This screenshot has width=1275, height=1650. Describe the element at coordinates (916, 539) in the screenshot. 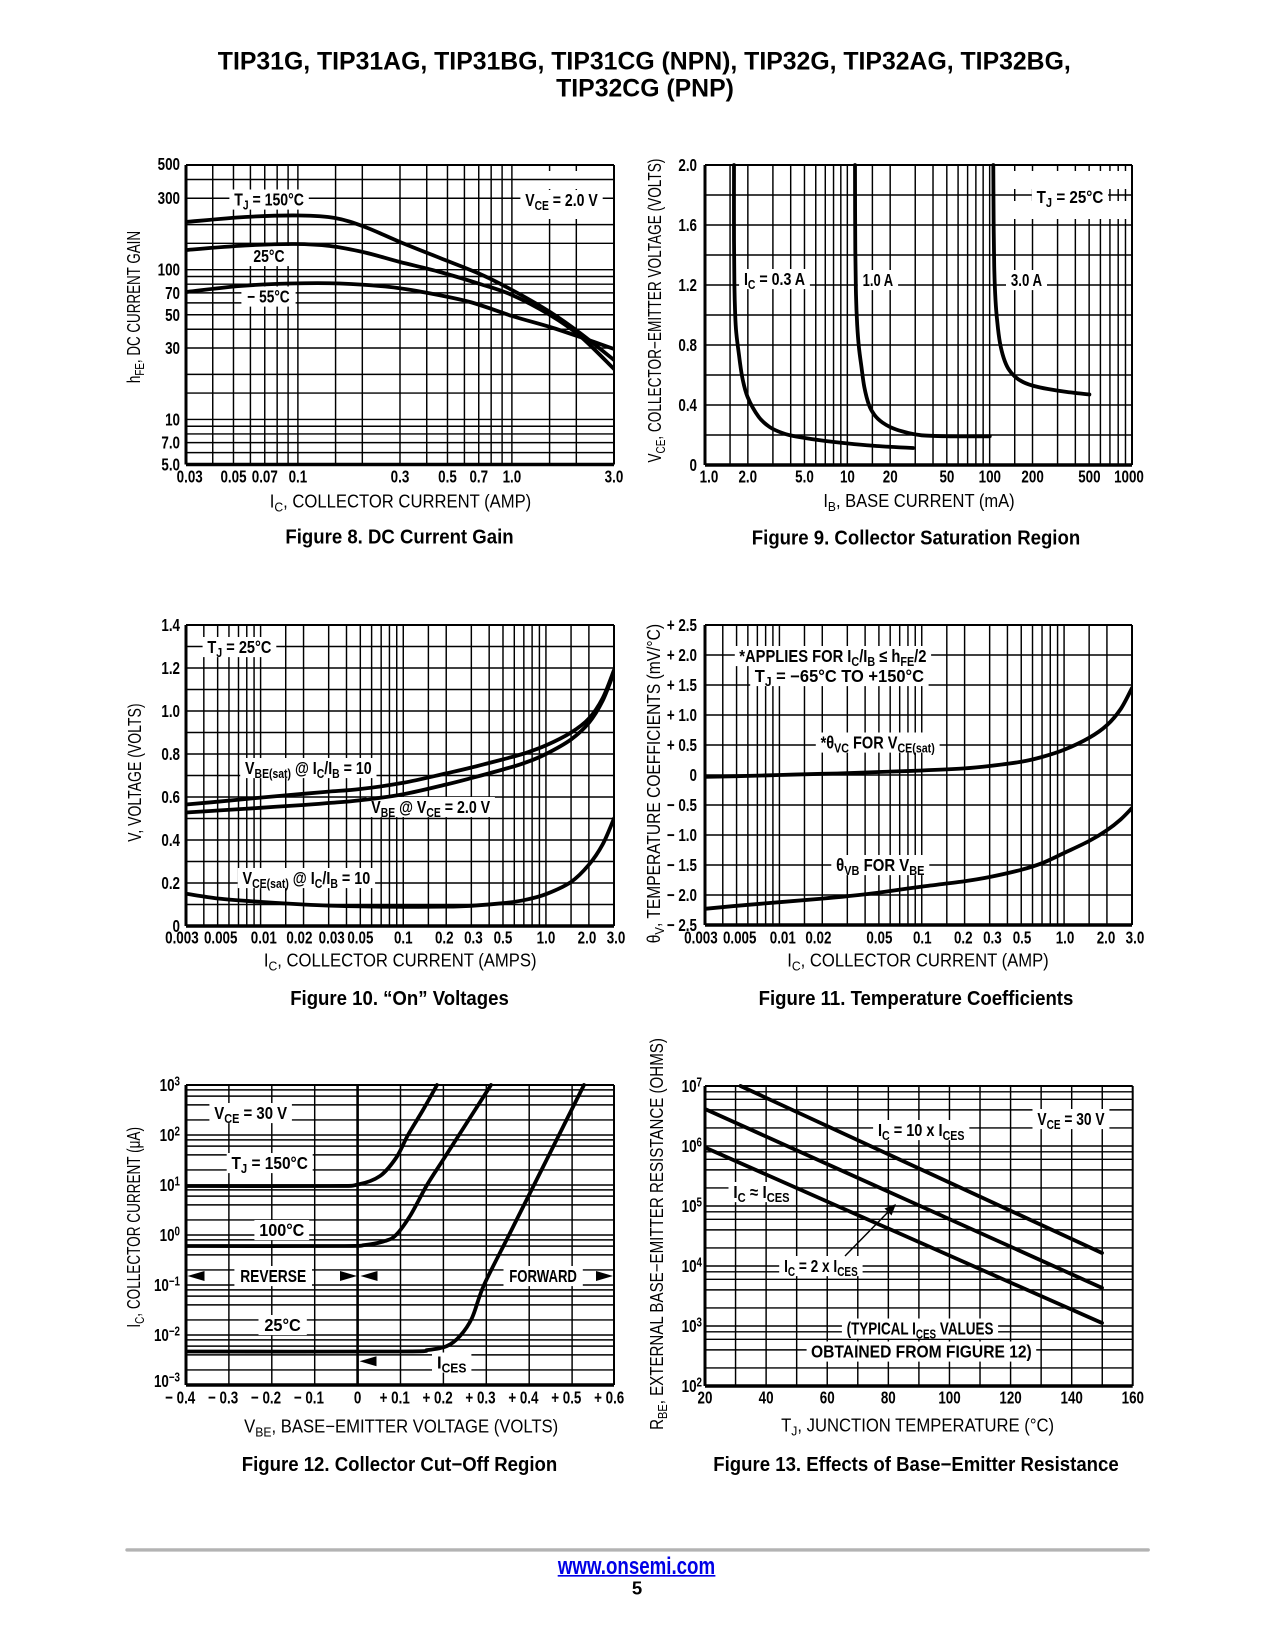

I see `svg-text:Figure 9. Collector Saturation: Figure 9. Collector Saturation Region` at that location.